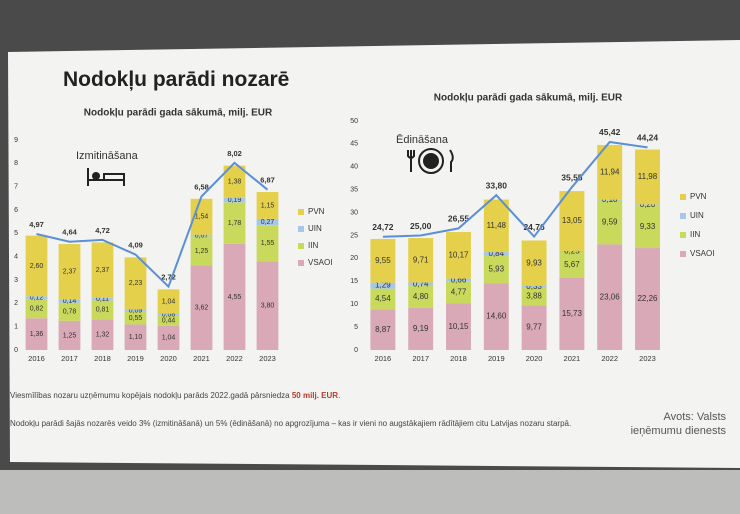 The image size is (740, 514). I want to click on data-label: 3,88, so click(534, 295).